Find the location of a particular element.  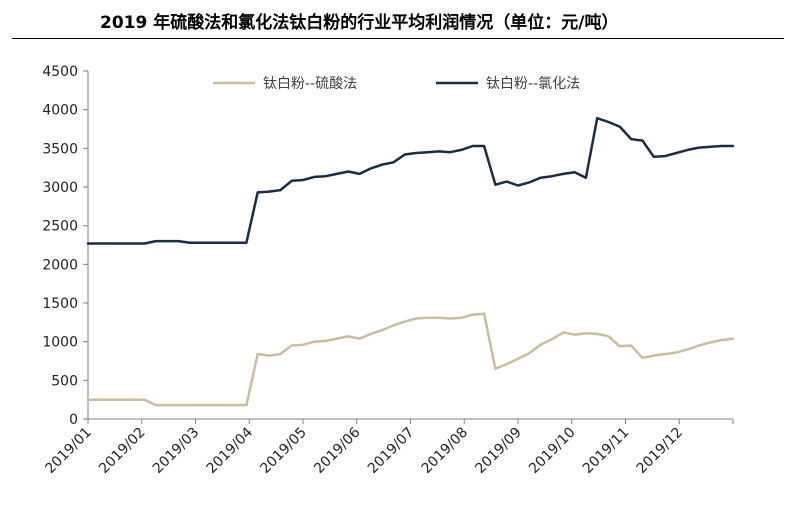

y-tick-label: 4000 is located at coordinates (60, 111).